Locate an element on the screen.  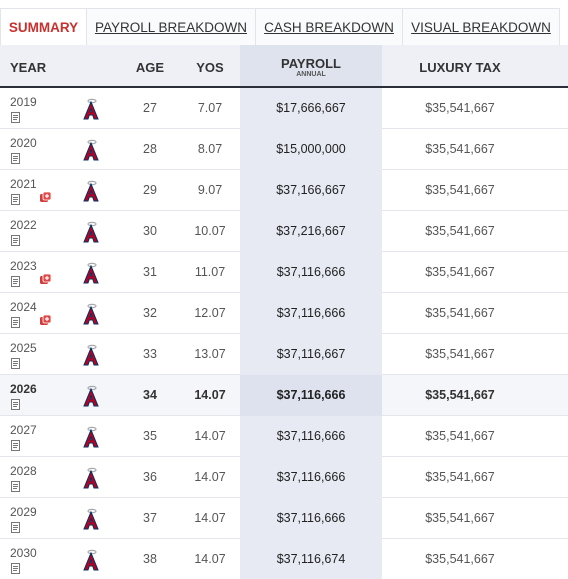
table-row: 2025 33 13.07 $37,116,667 $35,541,667 is located at coordinates (284, 354).